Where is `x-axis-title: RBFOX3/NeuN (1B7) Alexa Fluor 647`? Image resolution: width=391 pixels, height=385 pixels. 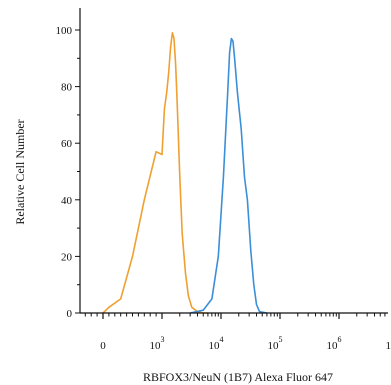
x-axis-title: RBFOX3/NeuN (1B7) Alexa Fluor 647 is located at coordinates (238, 377).